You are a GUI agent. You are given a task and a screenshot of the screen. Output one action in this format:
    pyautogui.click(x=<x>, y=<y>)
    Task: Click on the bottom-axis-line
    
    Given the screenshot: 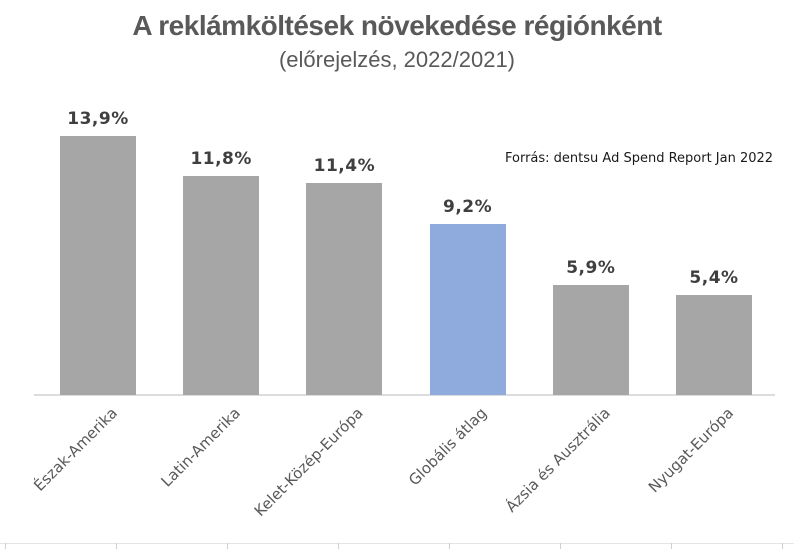 What is the action you would take?
    pyautogui.click(x=397, y=543)
    